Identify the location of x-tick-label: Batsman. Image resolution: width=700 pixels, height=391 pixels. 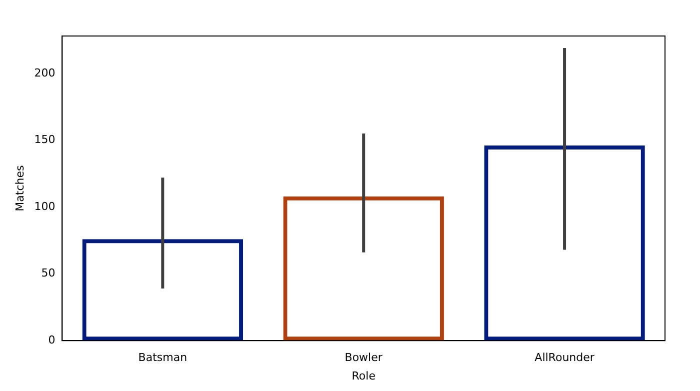
(163, 357).